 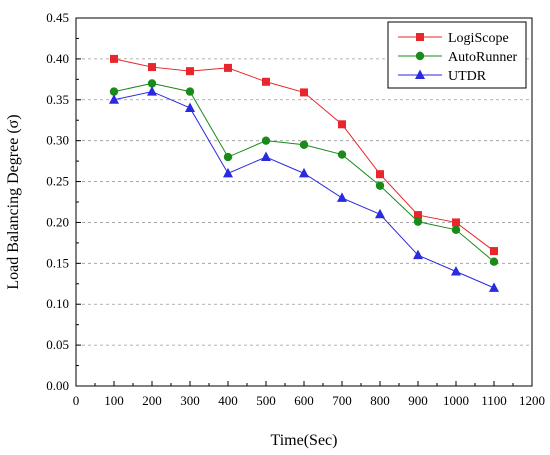 I want to click on legend: LogiScope AutoRunner UTDR, so click(x=457, y=55).